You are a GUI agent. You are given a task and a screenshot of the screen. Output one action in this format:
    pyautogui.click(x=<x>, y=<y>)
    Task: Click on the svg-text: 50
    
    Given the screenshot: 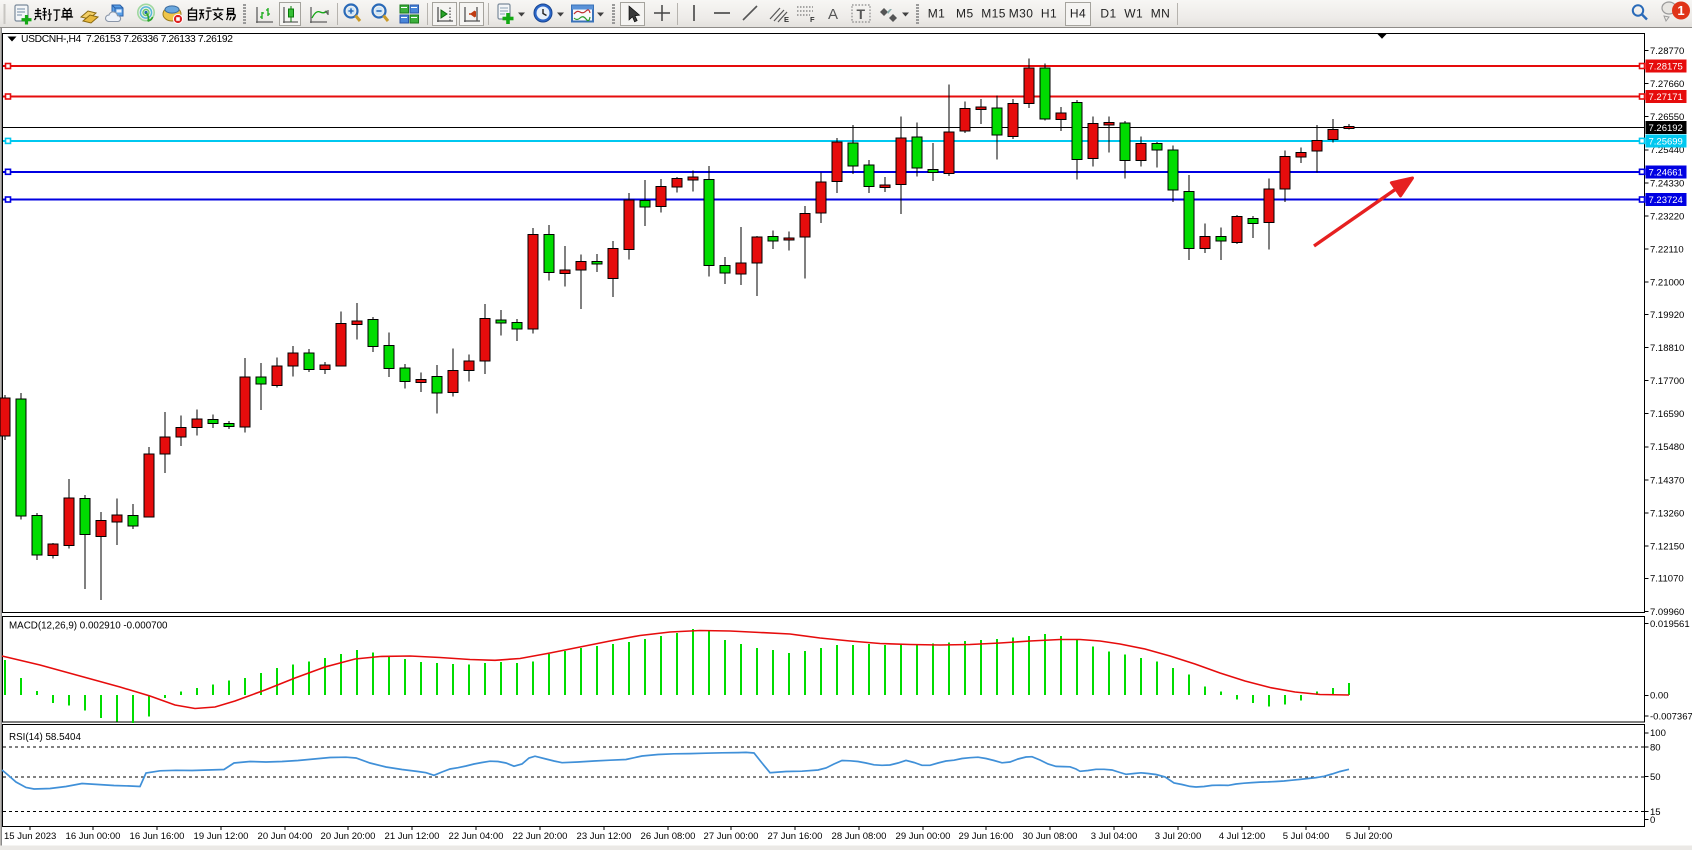 What is the action you would take?
    pyautogui.click(x=1655, y=777)
    